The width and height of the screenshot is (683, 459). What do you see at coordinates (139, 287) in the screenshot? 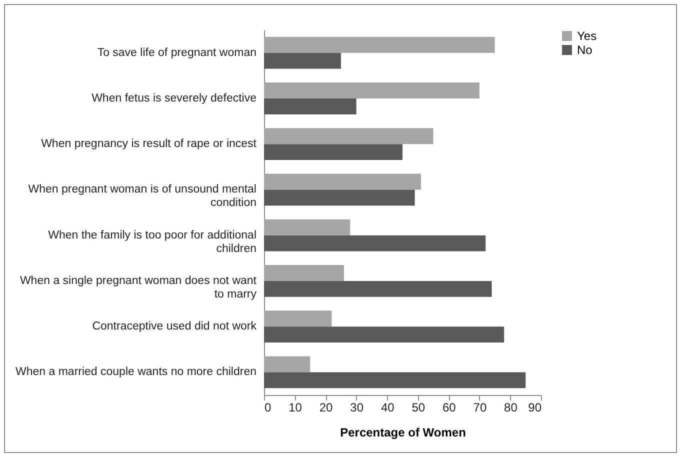
I see `y-tick-label: When a single pregnant woman does not want to marry` at bounding box center [139, 287].